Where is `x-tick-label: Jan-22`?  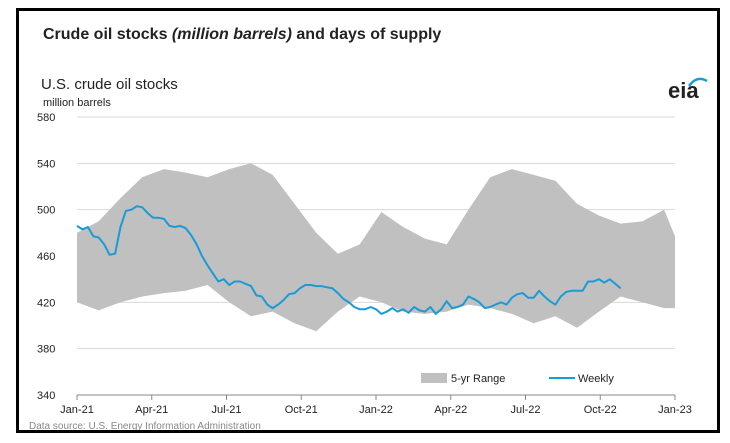
x-tick-label: Jan-22 is located at coordinates (376, 410).